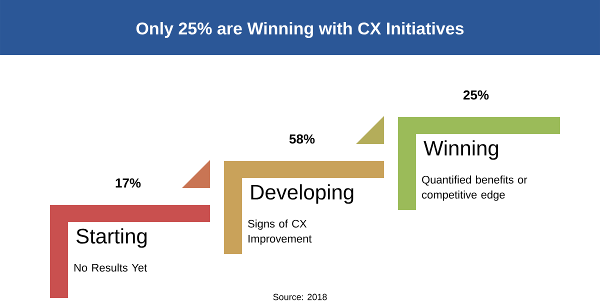  What do you see at coordinates (461, 150) in the screenshot?
I see `category-label: Winning` at bounding box center [461, 150].